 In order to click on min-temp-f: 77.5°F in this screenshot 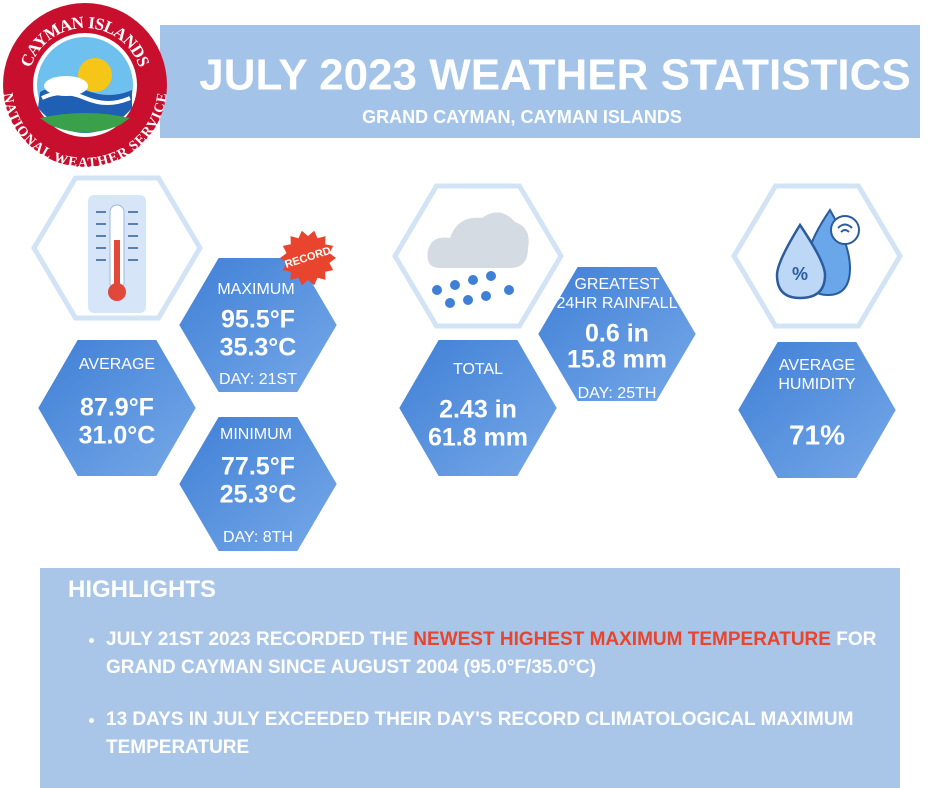, I will do `click(258, 467)`.